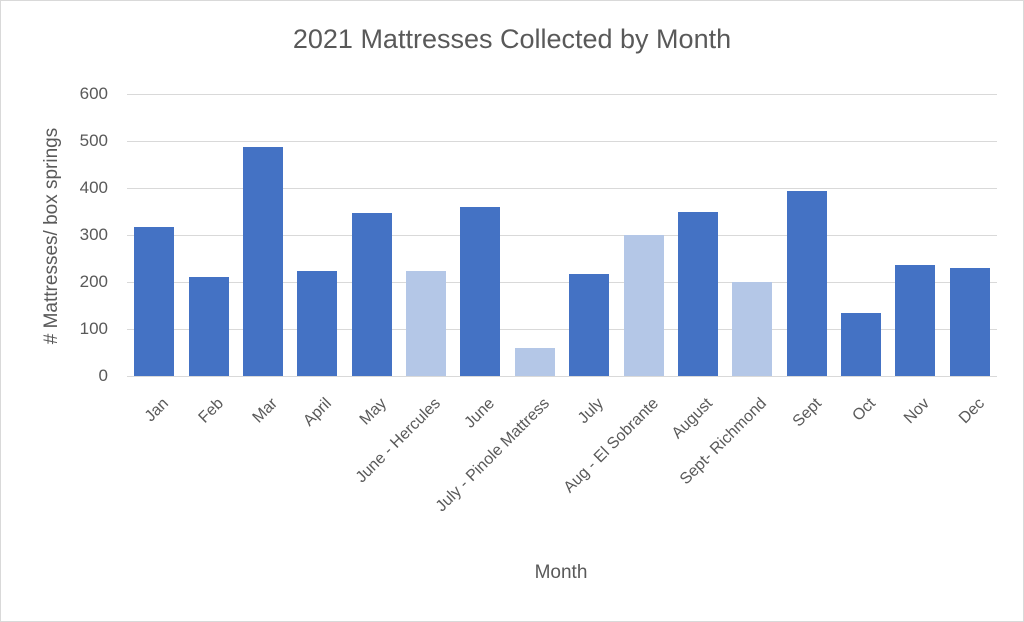 This screenshot has height=622, width=1024. What do you see at coordinates (93, 187) in the screenshot?
I see `y-tick-label: 400` at bounding box center [93, 187].